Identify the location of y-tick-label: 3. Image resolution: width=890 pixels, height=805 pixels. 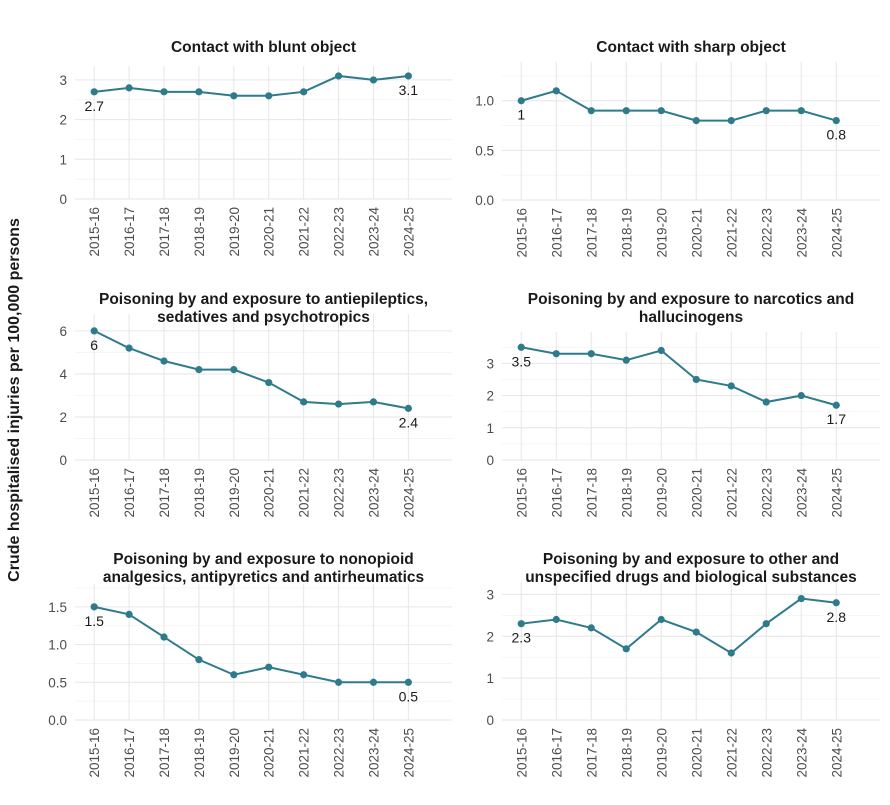
(490, 594).